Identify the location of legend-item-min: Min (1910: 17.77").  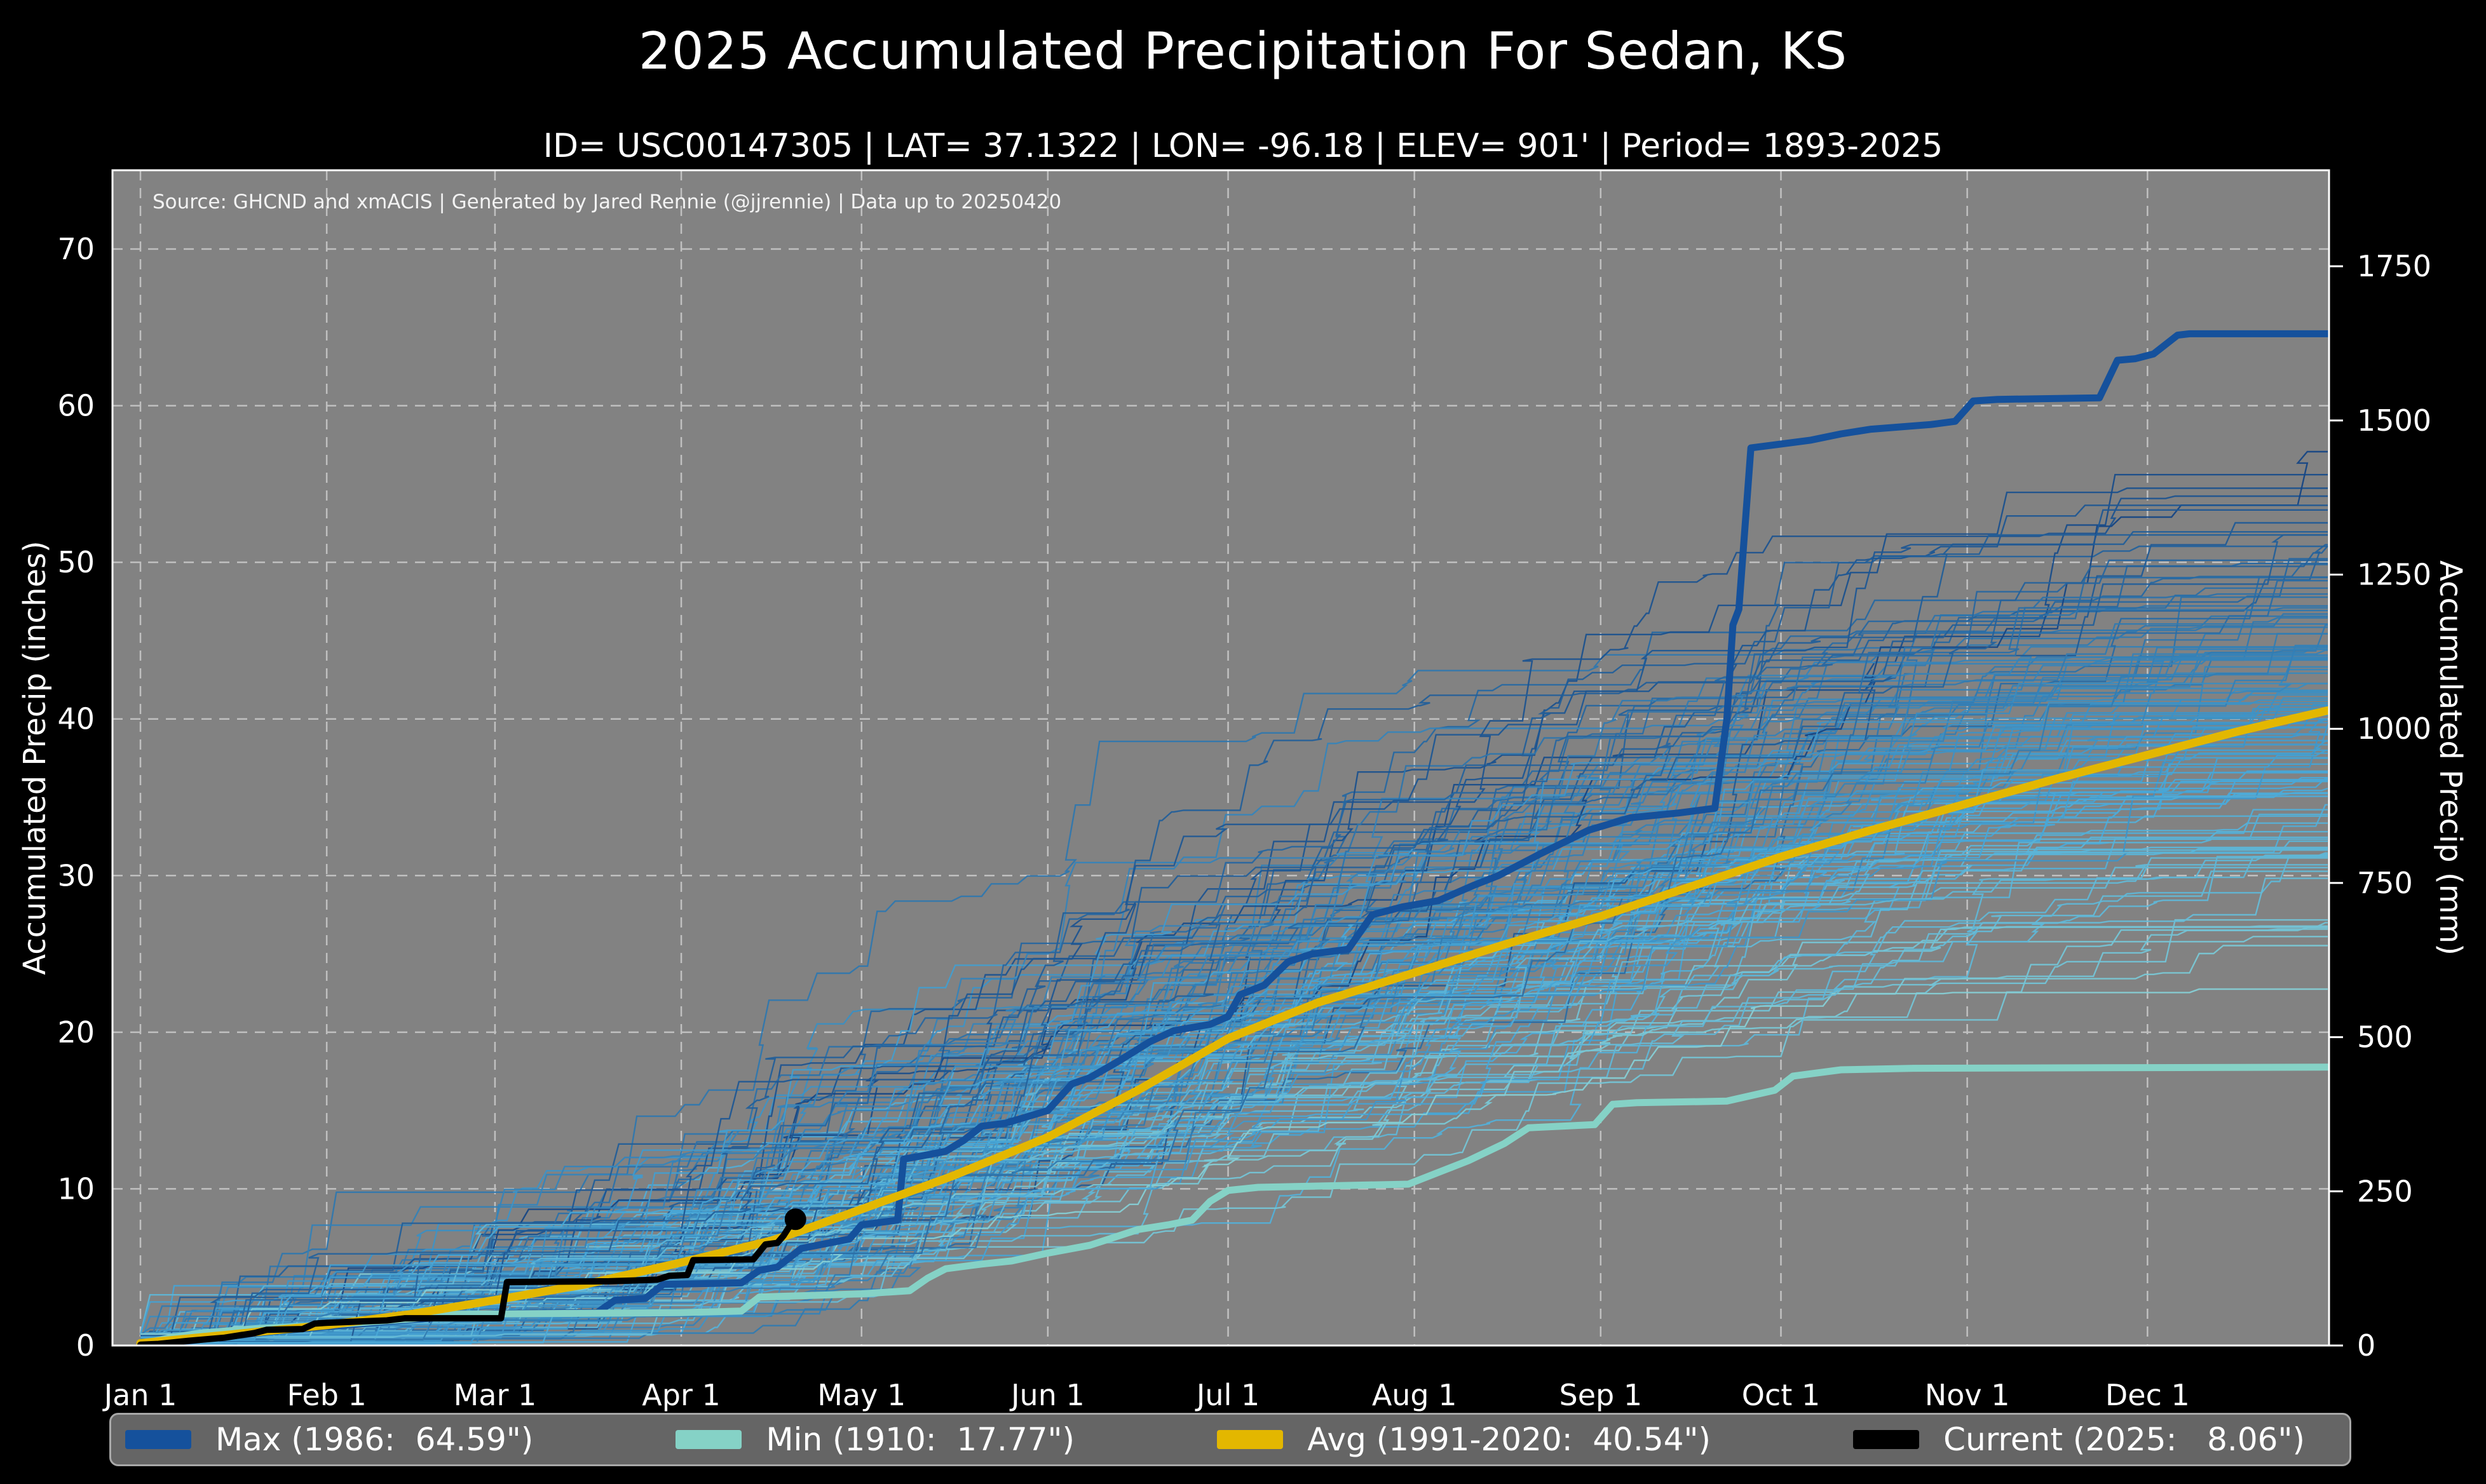
(875, 1439).